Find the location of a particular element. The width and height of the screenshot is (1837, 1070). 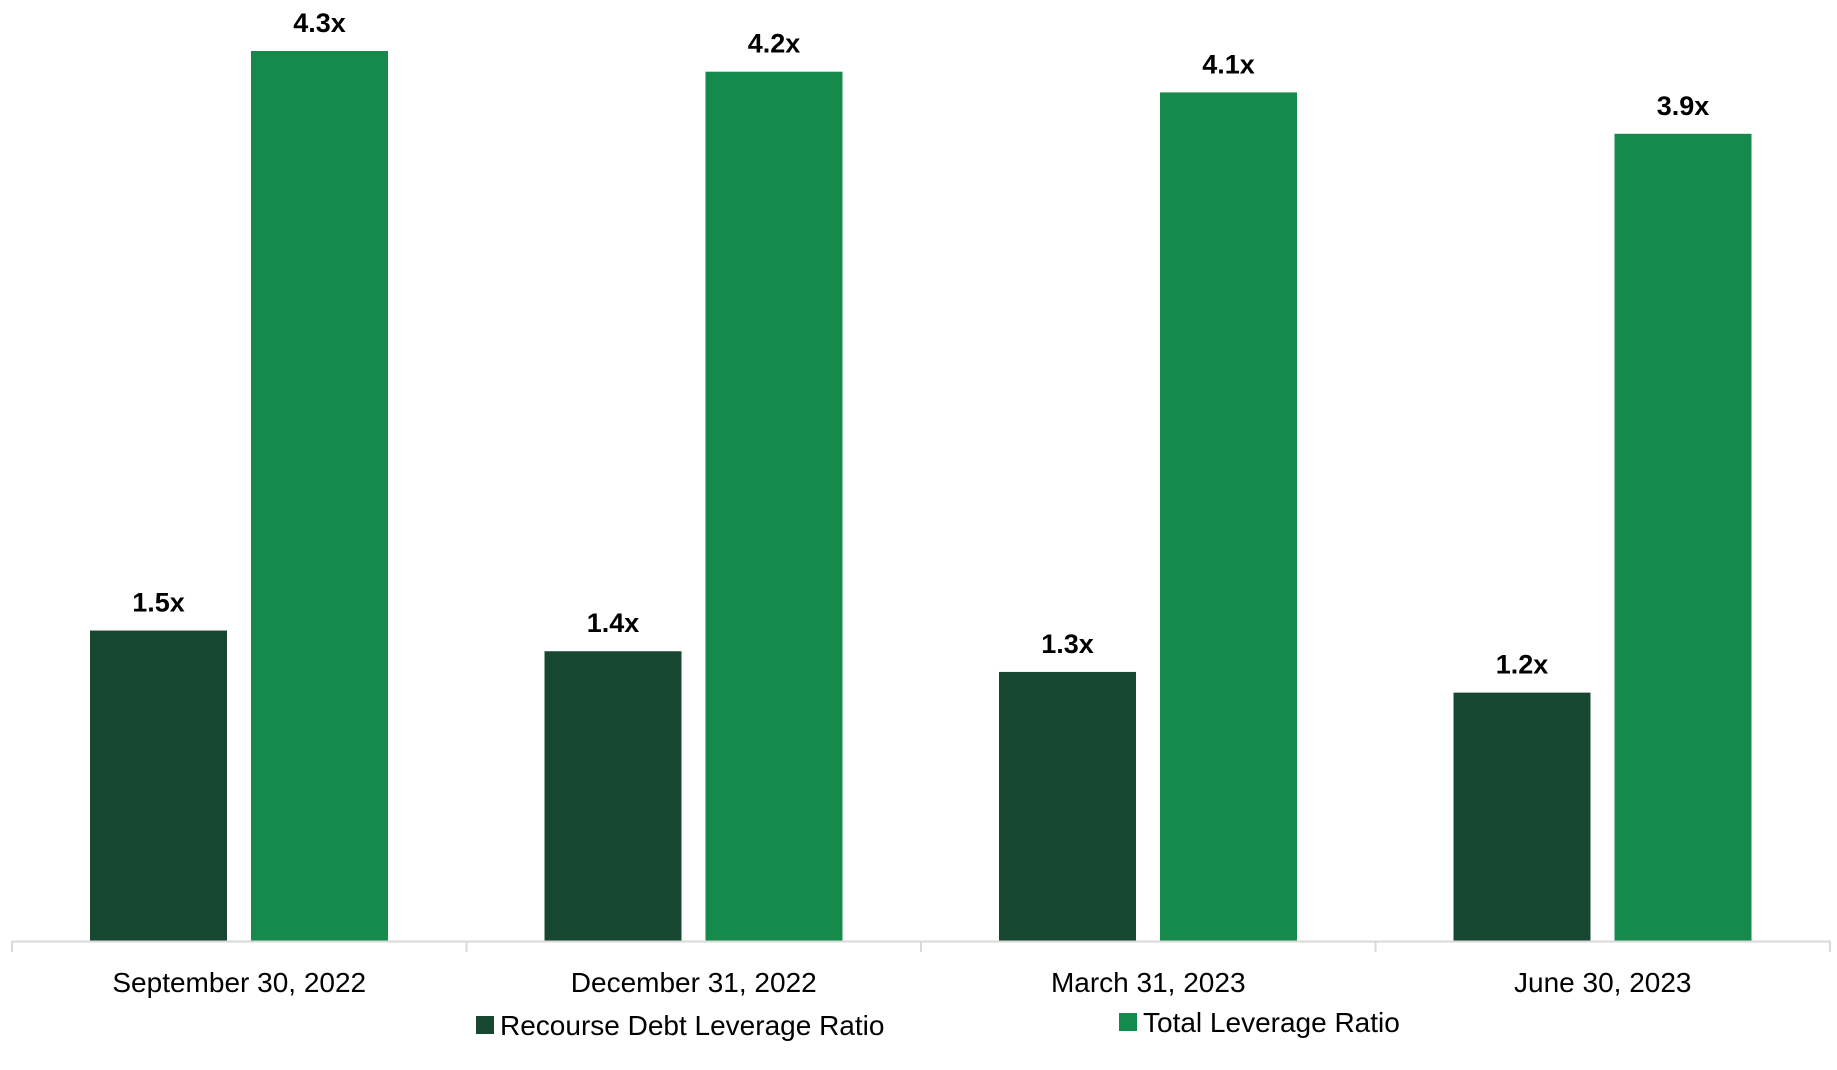

bar-total-leverage-ratio-march-31-2023 is located at coordinates (1228, 517).